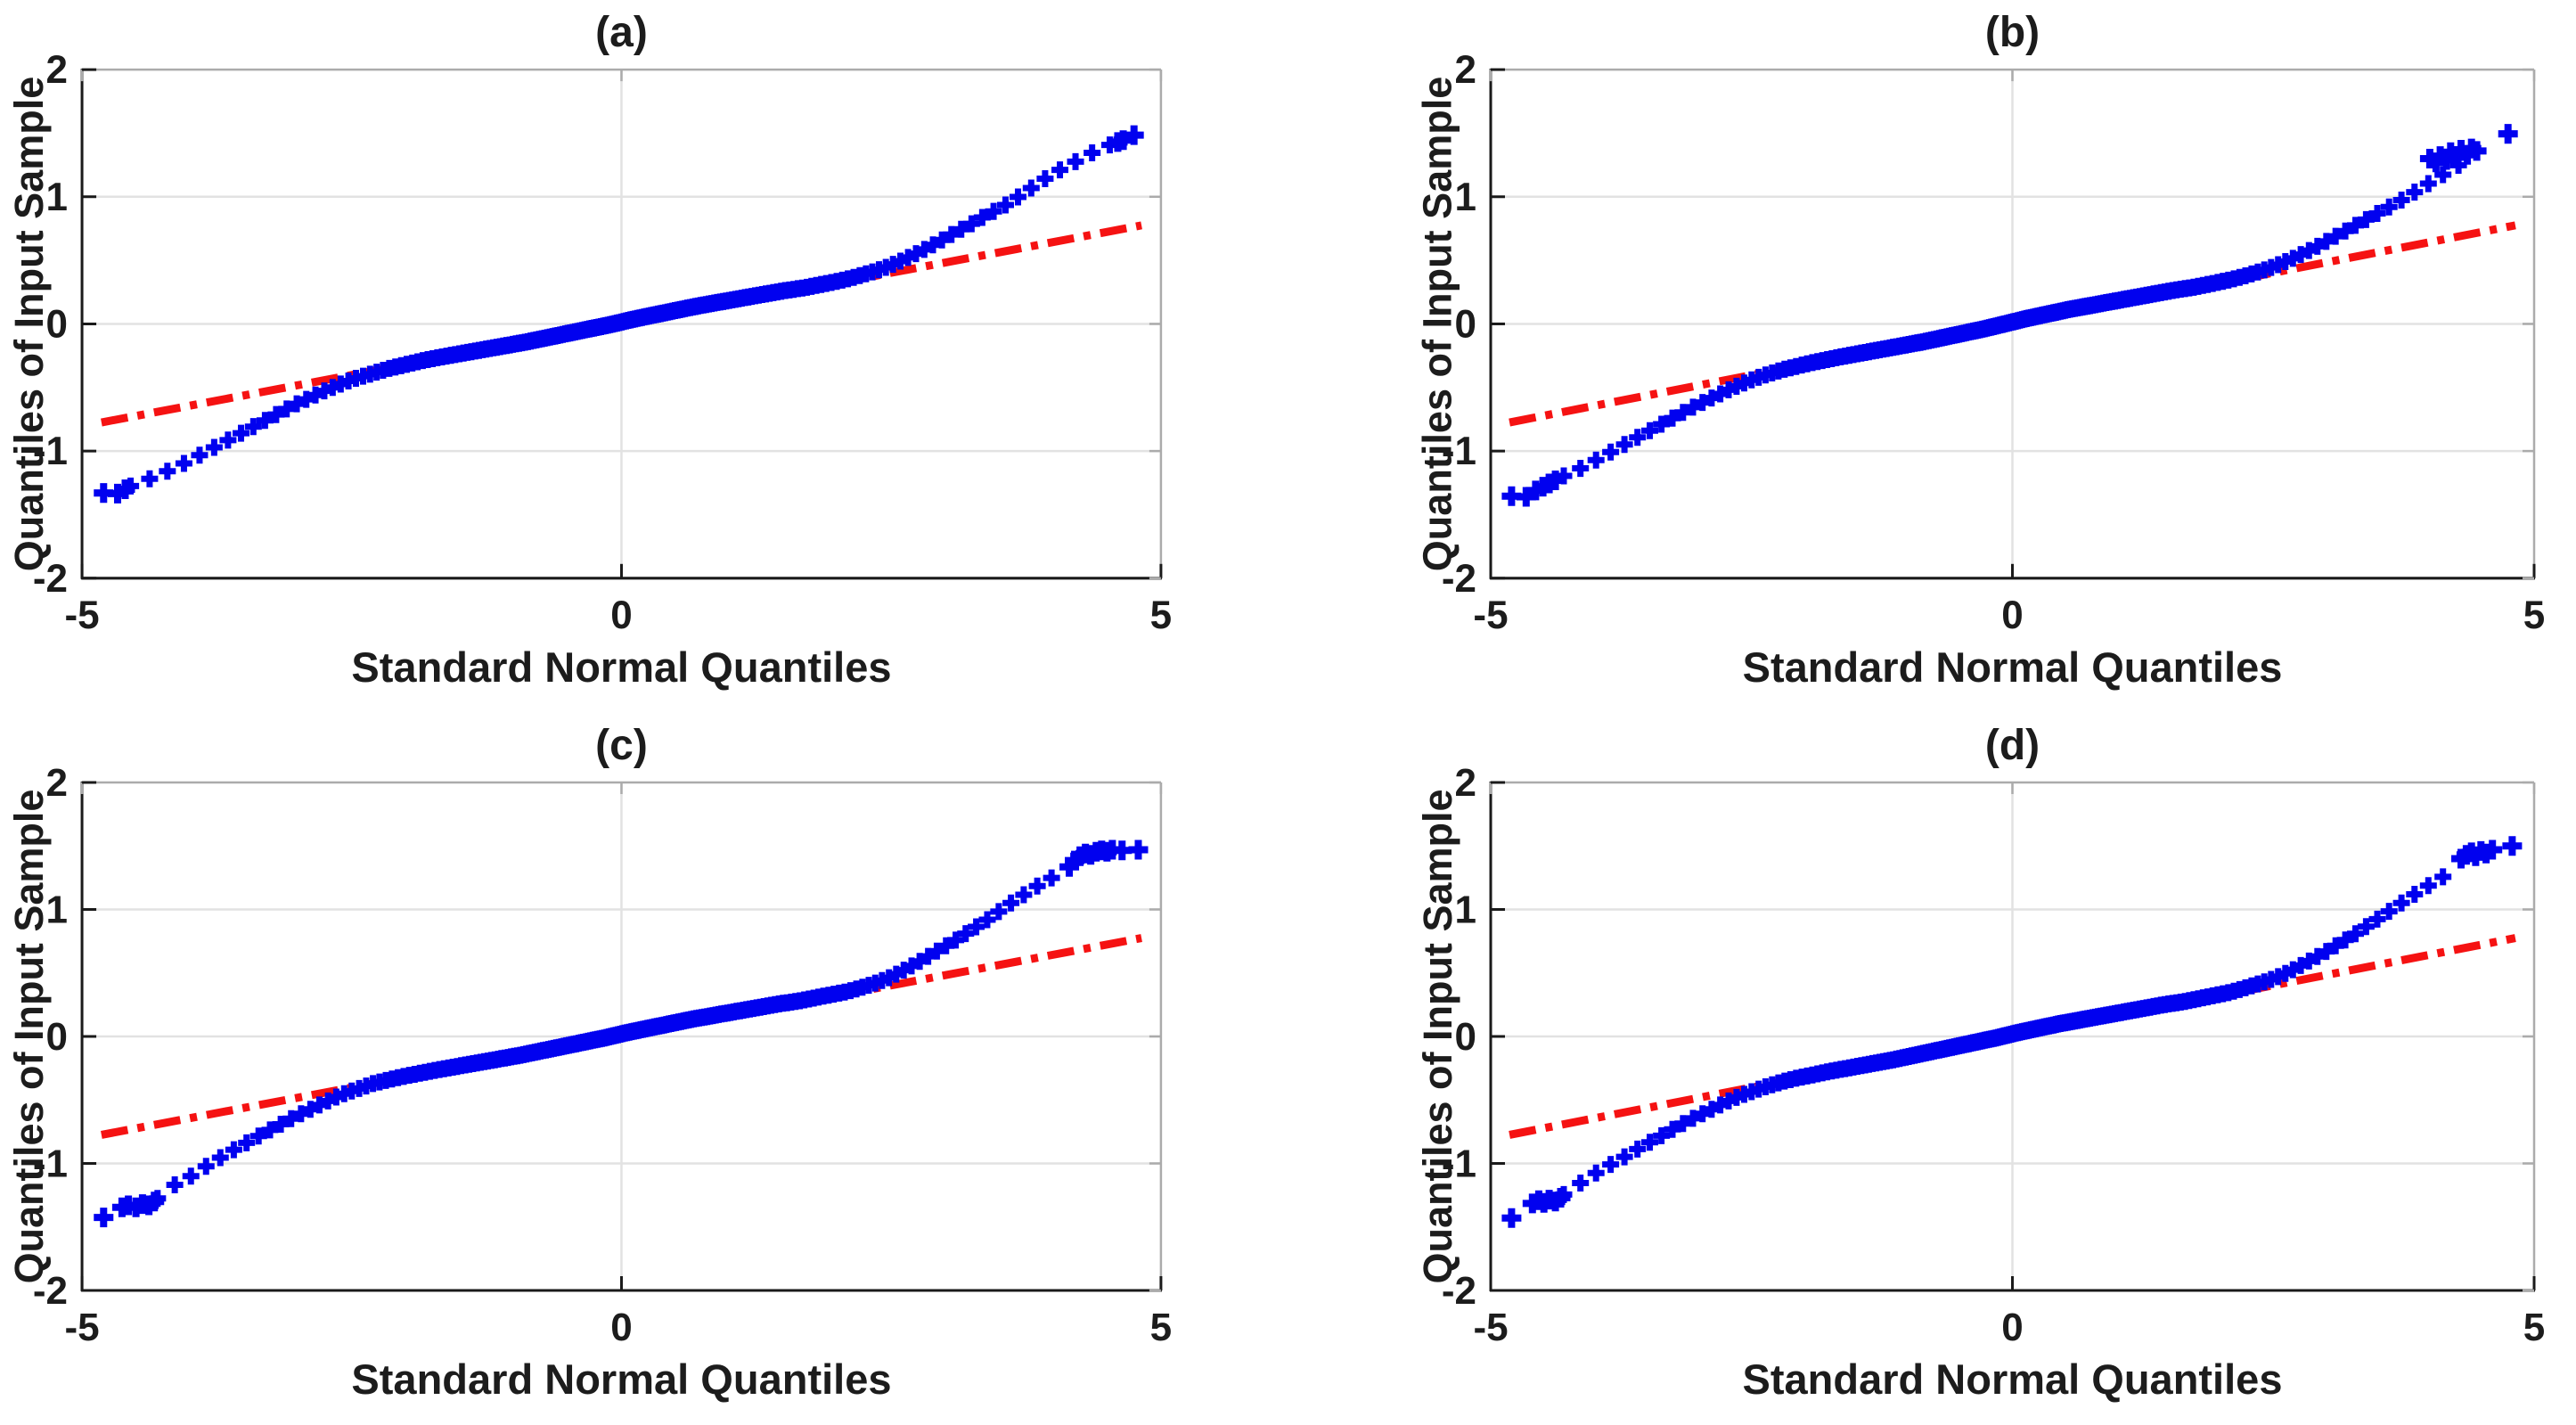 This screenshot has height=1425, width=2576. What do you see at coordinates (621, 32) in the screenshot?
I see `panel-title: (a)` at bounding box center [621, 32].